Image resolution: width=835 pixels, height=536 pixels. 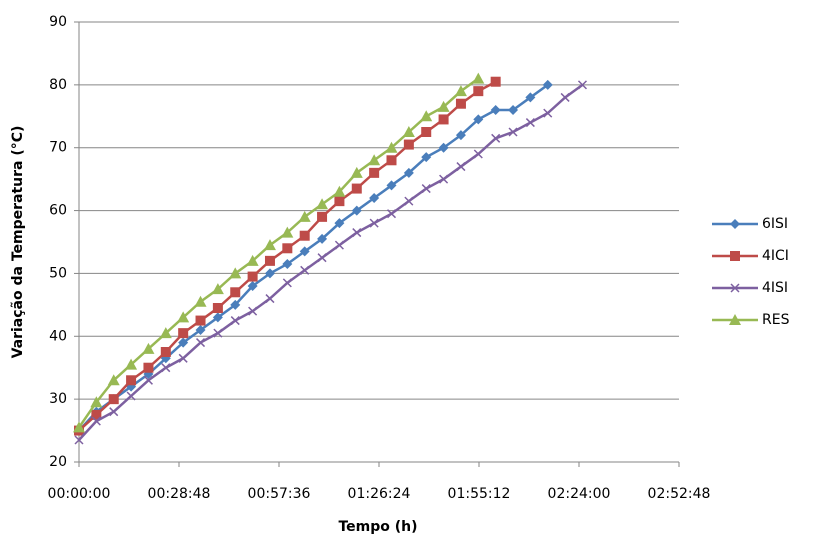 What do you see at coordinates (79, 494) in the screenshot?
I see `x-tick-label: 00:00:00` at bounding box center [79, 494].